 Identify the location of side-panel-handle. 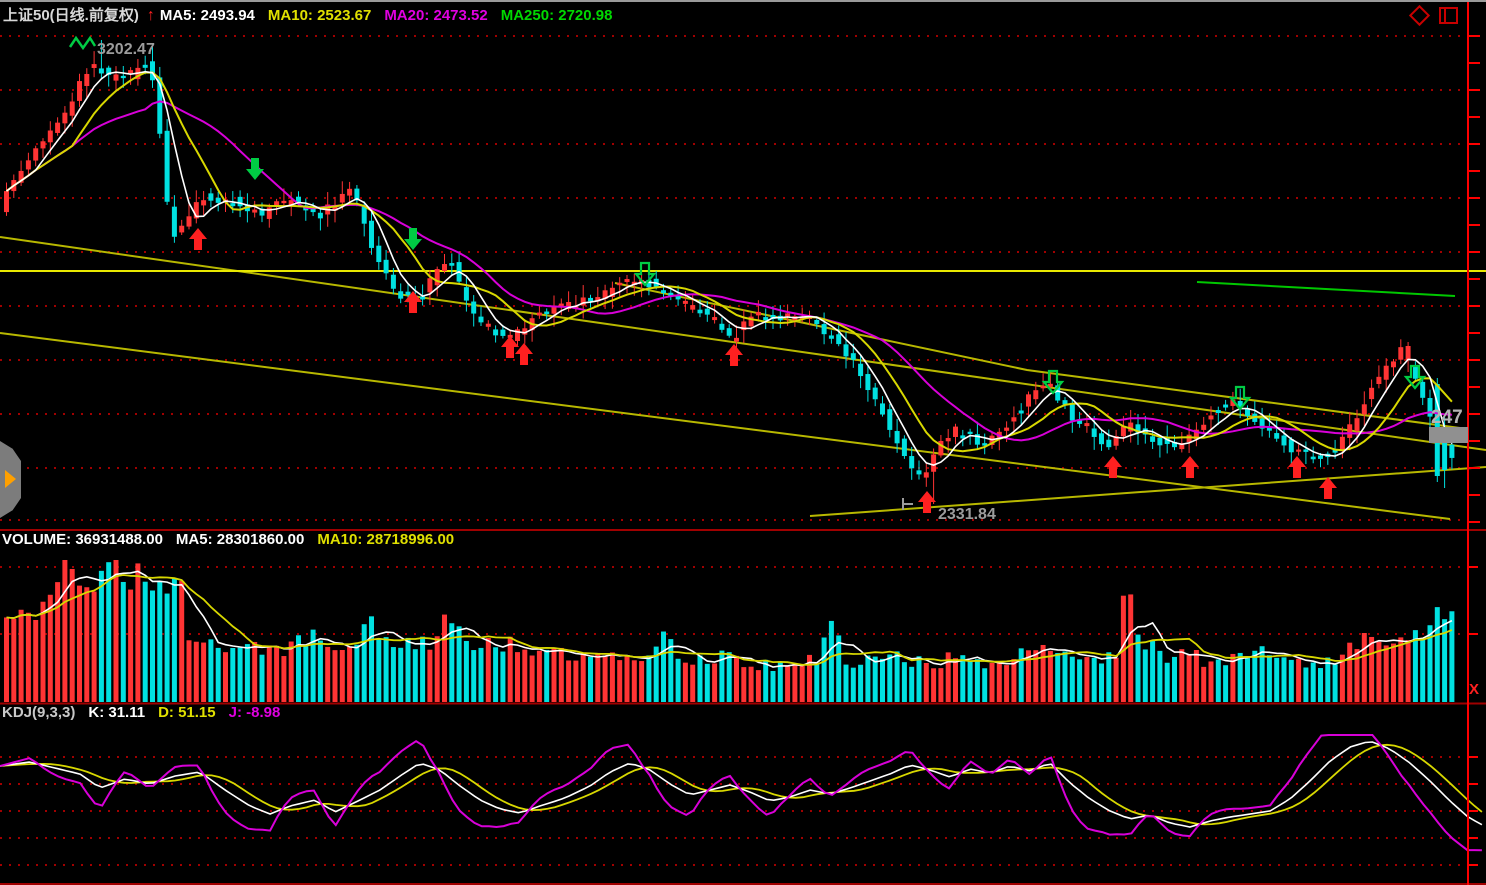
(10, 479).